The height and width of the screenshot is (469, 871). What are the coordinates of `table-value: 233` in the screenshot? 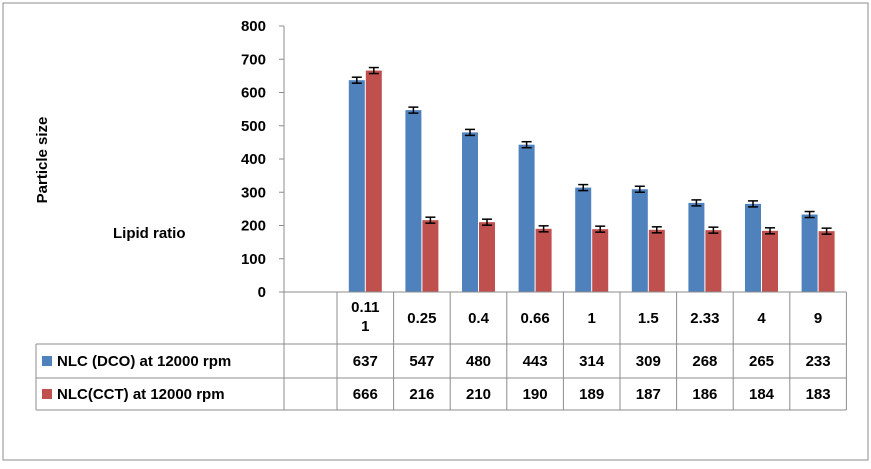 It's located at (818, 361).